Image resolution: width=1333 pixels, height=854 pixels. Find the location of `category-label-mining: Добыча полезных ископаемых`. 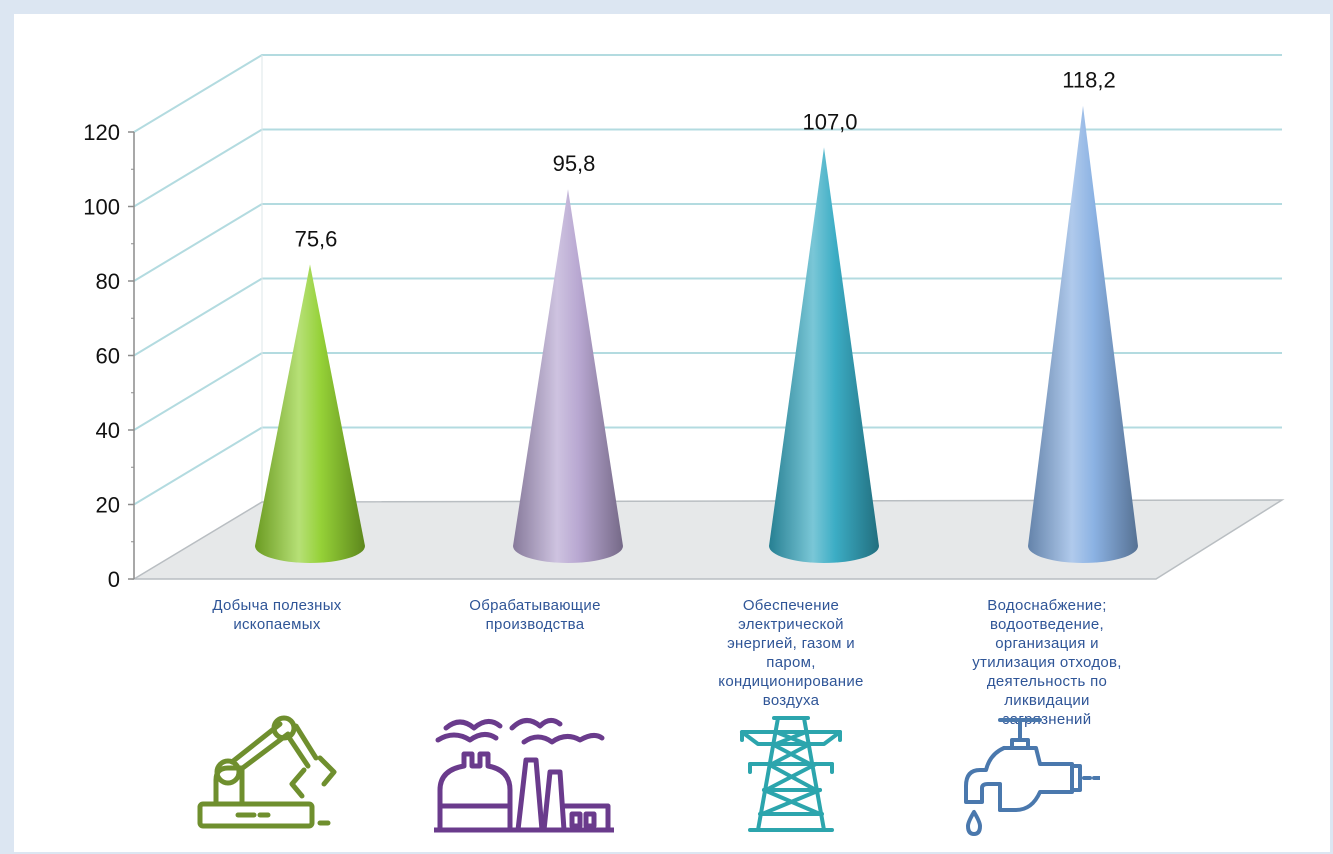

category-label-mining: Добыча полезных ископаемых is located at coordinates (277, 615).